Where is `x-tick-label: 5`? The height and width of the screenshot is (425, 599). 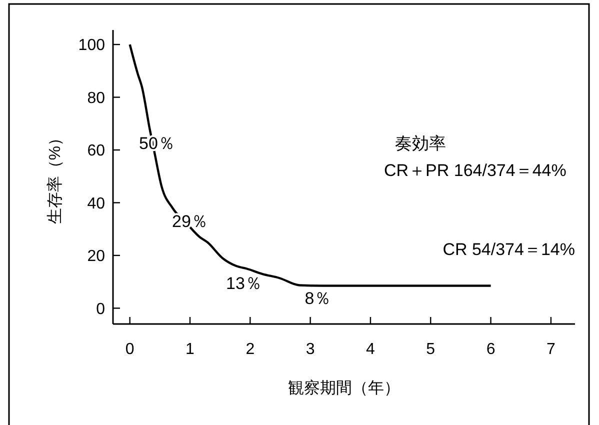
x-tick-label: 5 is located at coordinates (431, 349).